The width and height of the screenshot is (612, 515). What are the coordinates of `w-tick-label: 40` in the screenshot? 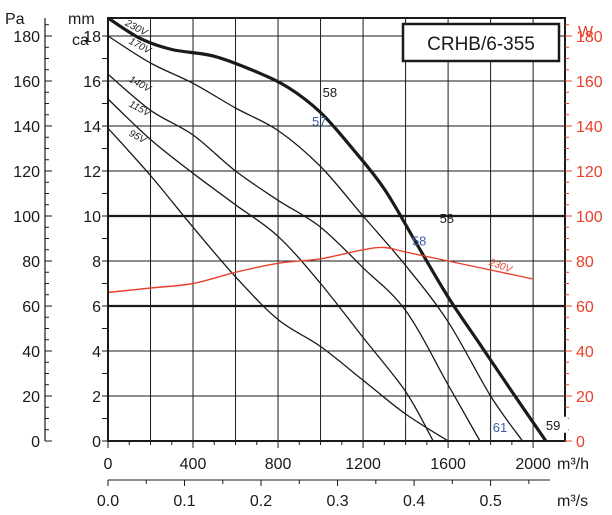 It's located at (585, 352).